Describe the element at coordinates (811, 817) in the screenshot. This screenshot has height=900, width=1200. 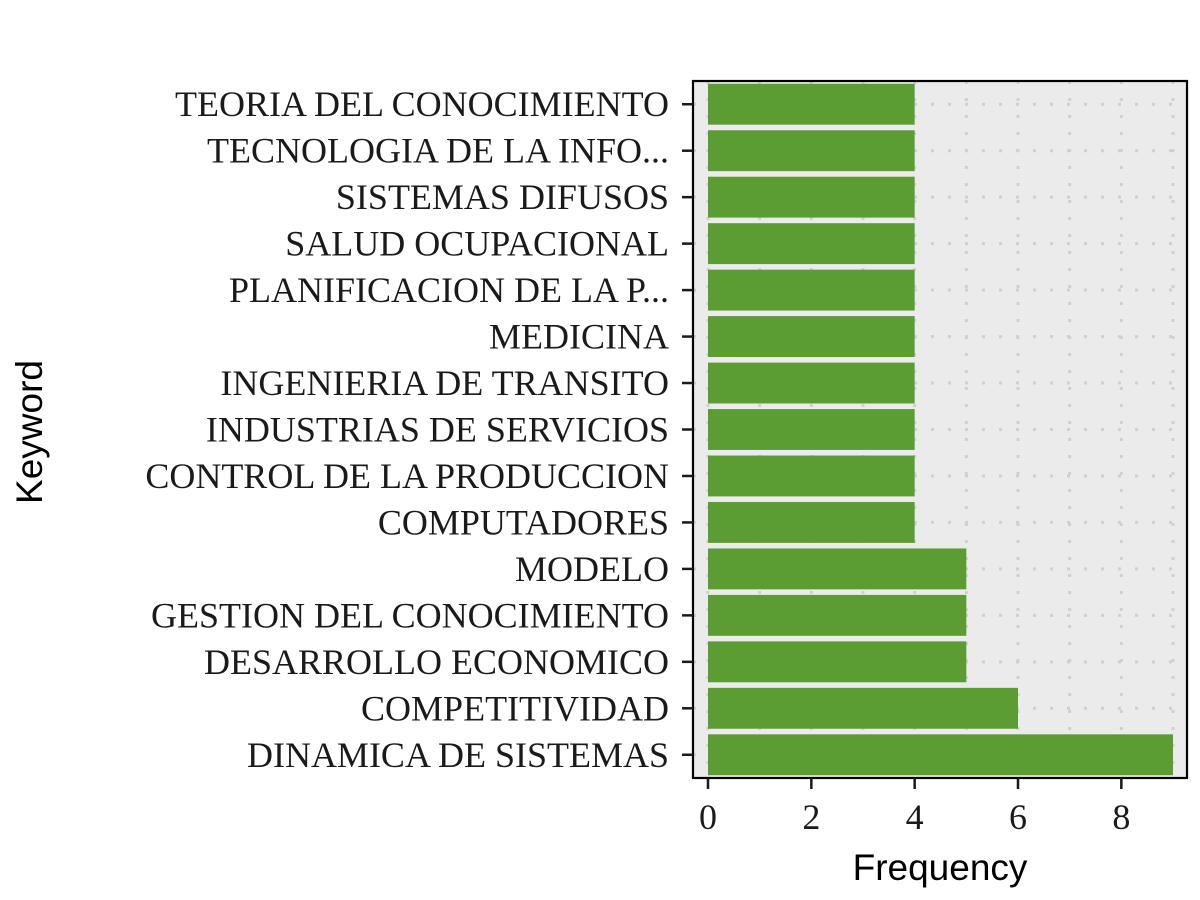
I see `x-tick-label: 2` at that location.